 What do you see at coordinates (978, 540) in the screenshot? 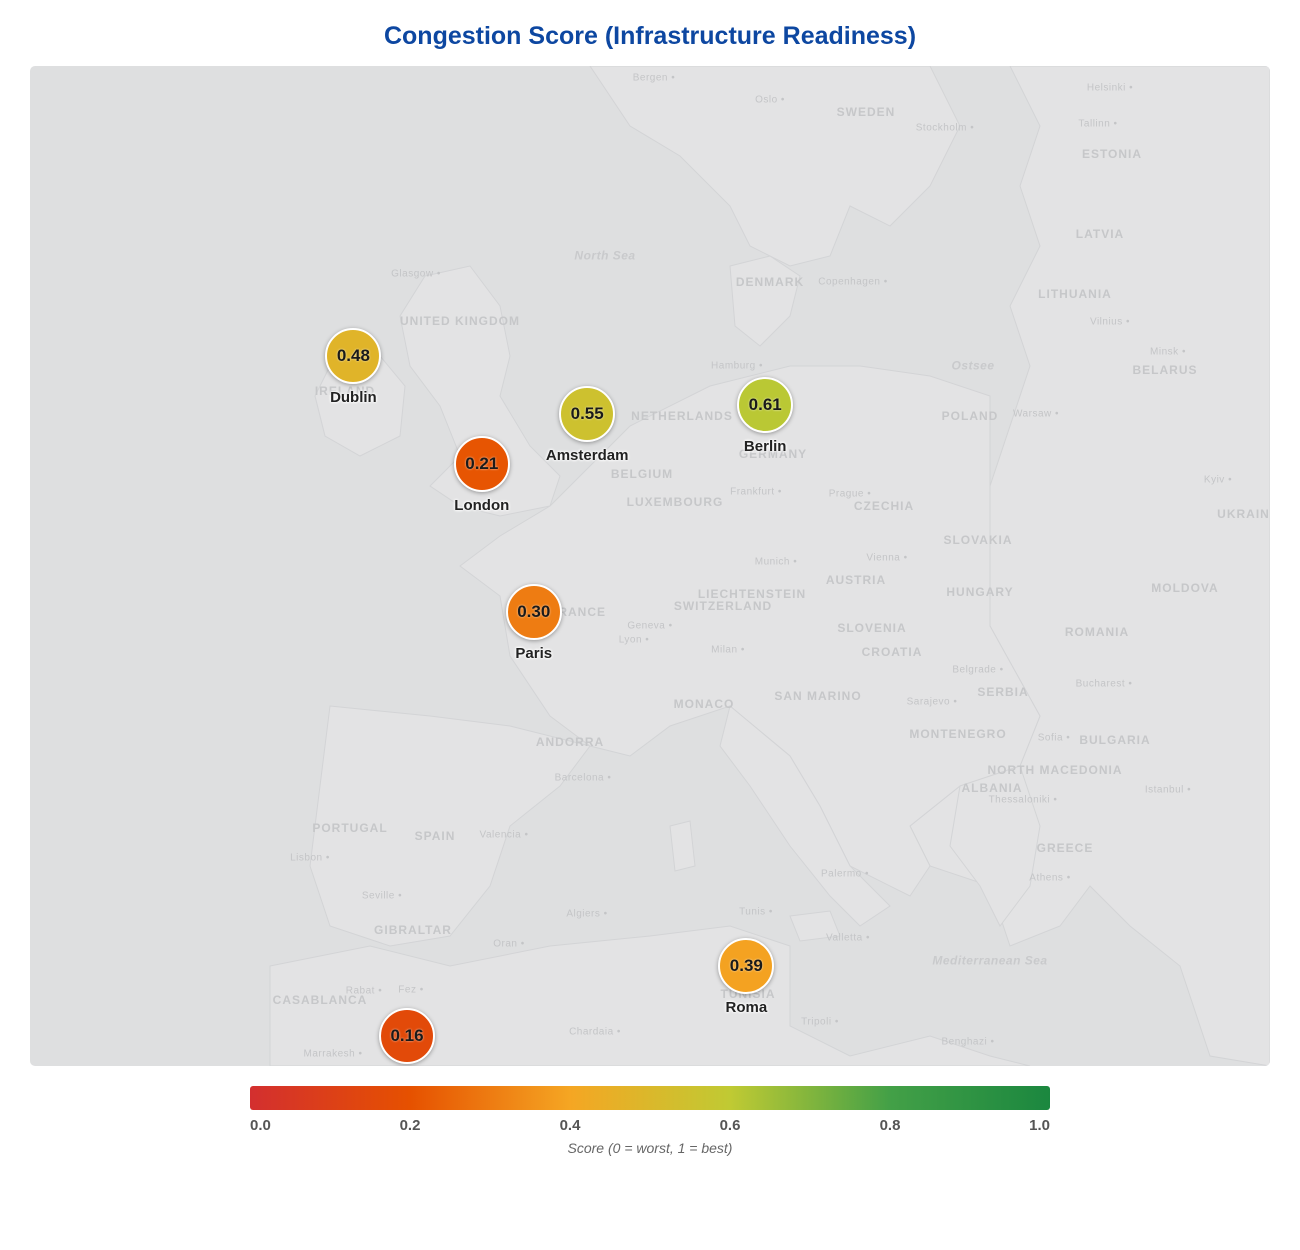
I see `country-label-slovakia: SLOVAKIA` at bounding box center [978, 540].